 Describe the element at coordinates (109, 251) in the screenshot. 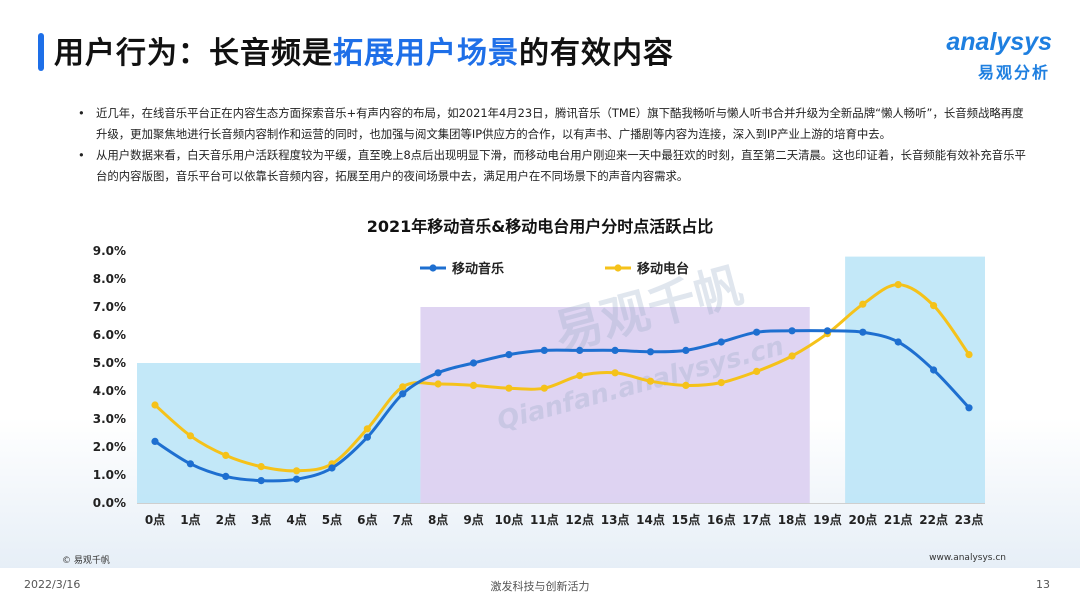

I see `y-tick-label: 9.0%` at that location.